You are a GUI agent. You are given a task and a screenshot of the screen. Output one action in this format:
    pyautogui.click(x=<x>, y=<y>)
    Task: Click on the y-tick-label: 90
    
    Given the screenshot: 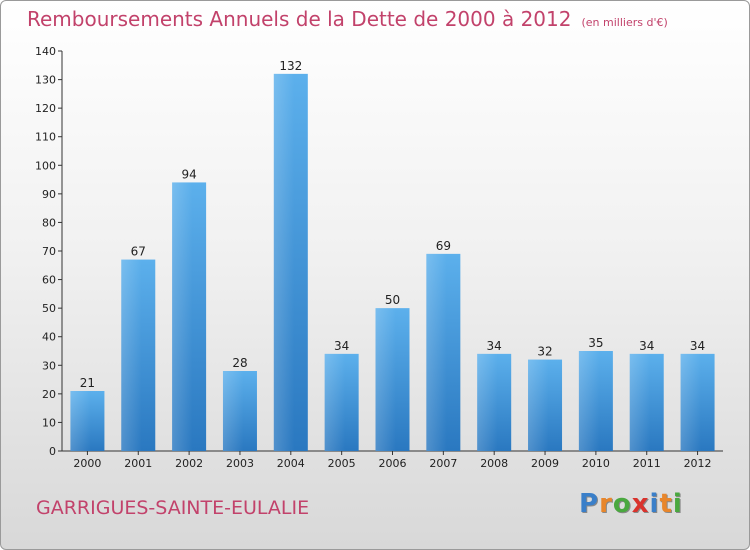 What is the action you would take?
    pyautogui.click(x=49, y=194)
    